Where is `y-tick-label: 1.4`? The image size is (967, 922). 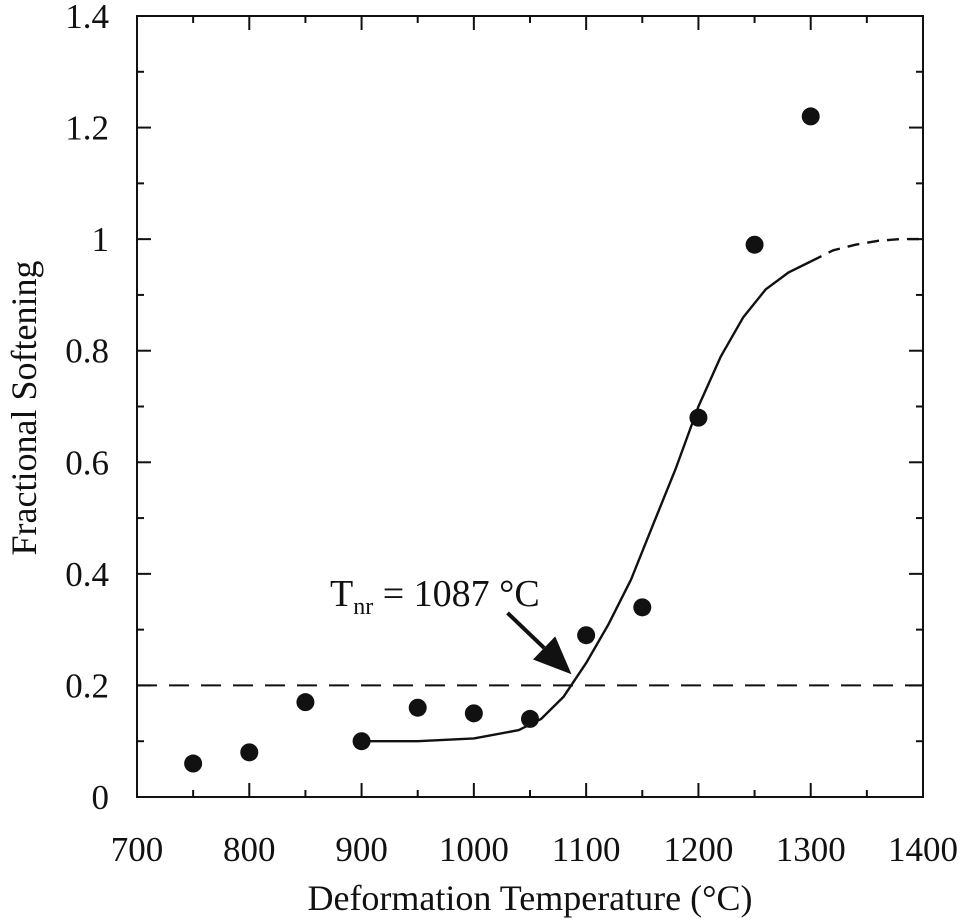 y-tick-label: 1.4 is located at coordinates (87, 18).